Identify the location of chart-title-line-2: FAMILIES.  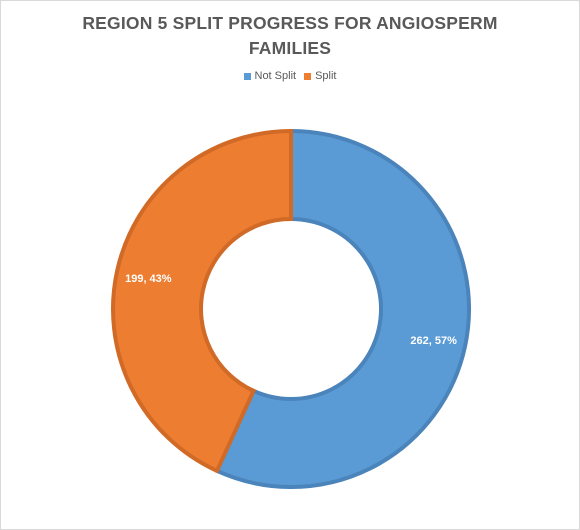
(290, 48).